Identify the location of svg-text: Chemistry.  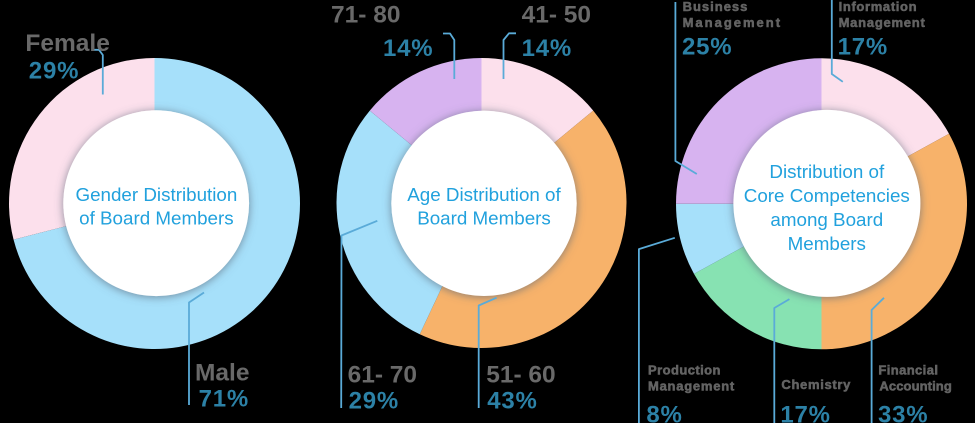
(816, 384).